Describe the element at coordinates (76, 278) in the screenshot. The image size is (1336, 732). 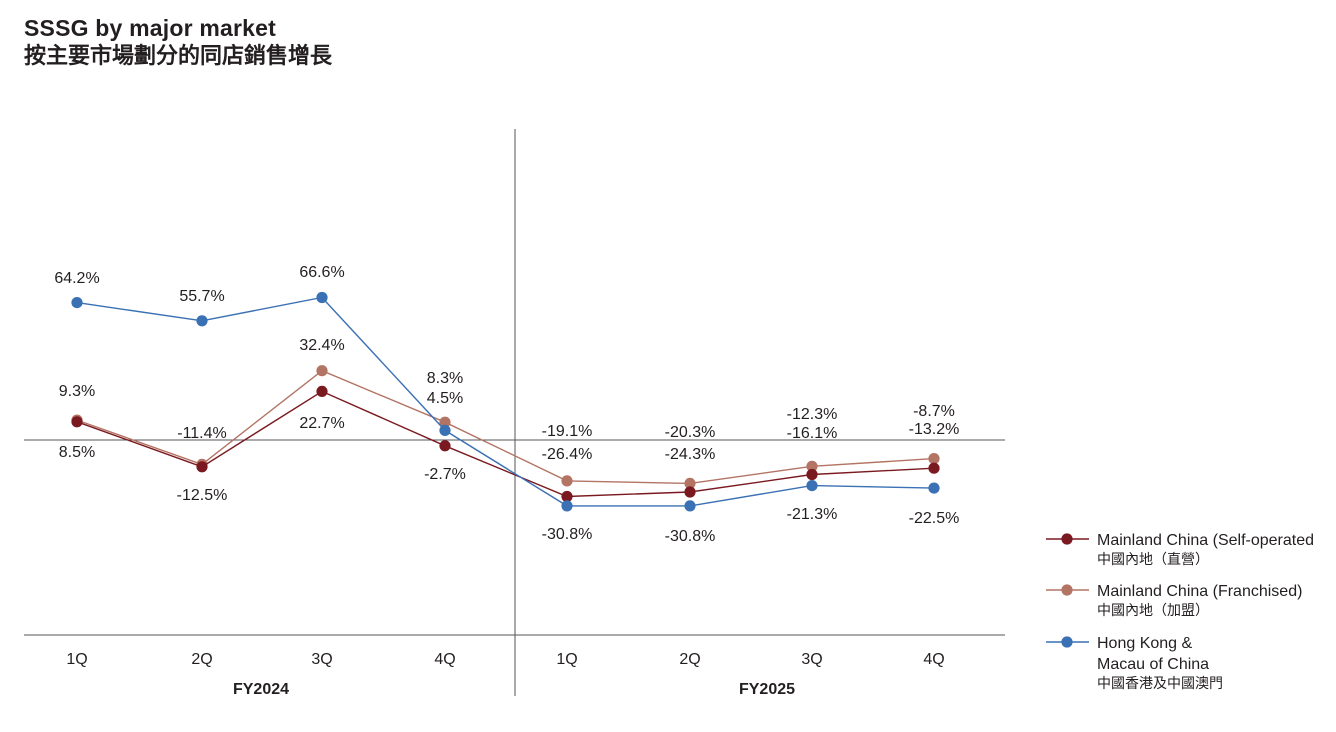
I see `data-label: 64.2%` at that location.